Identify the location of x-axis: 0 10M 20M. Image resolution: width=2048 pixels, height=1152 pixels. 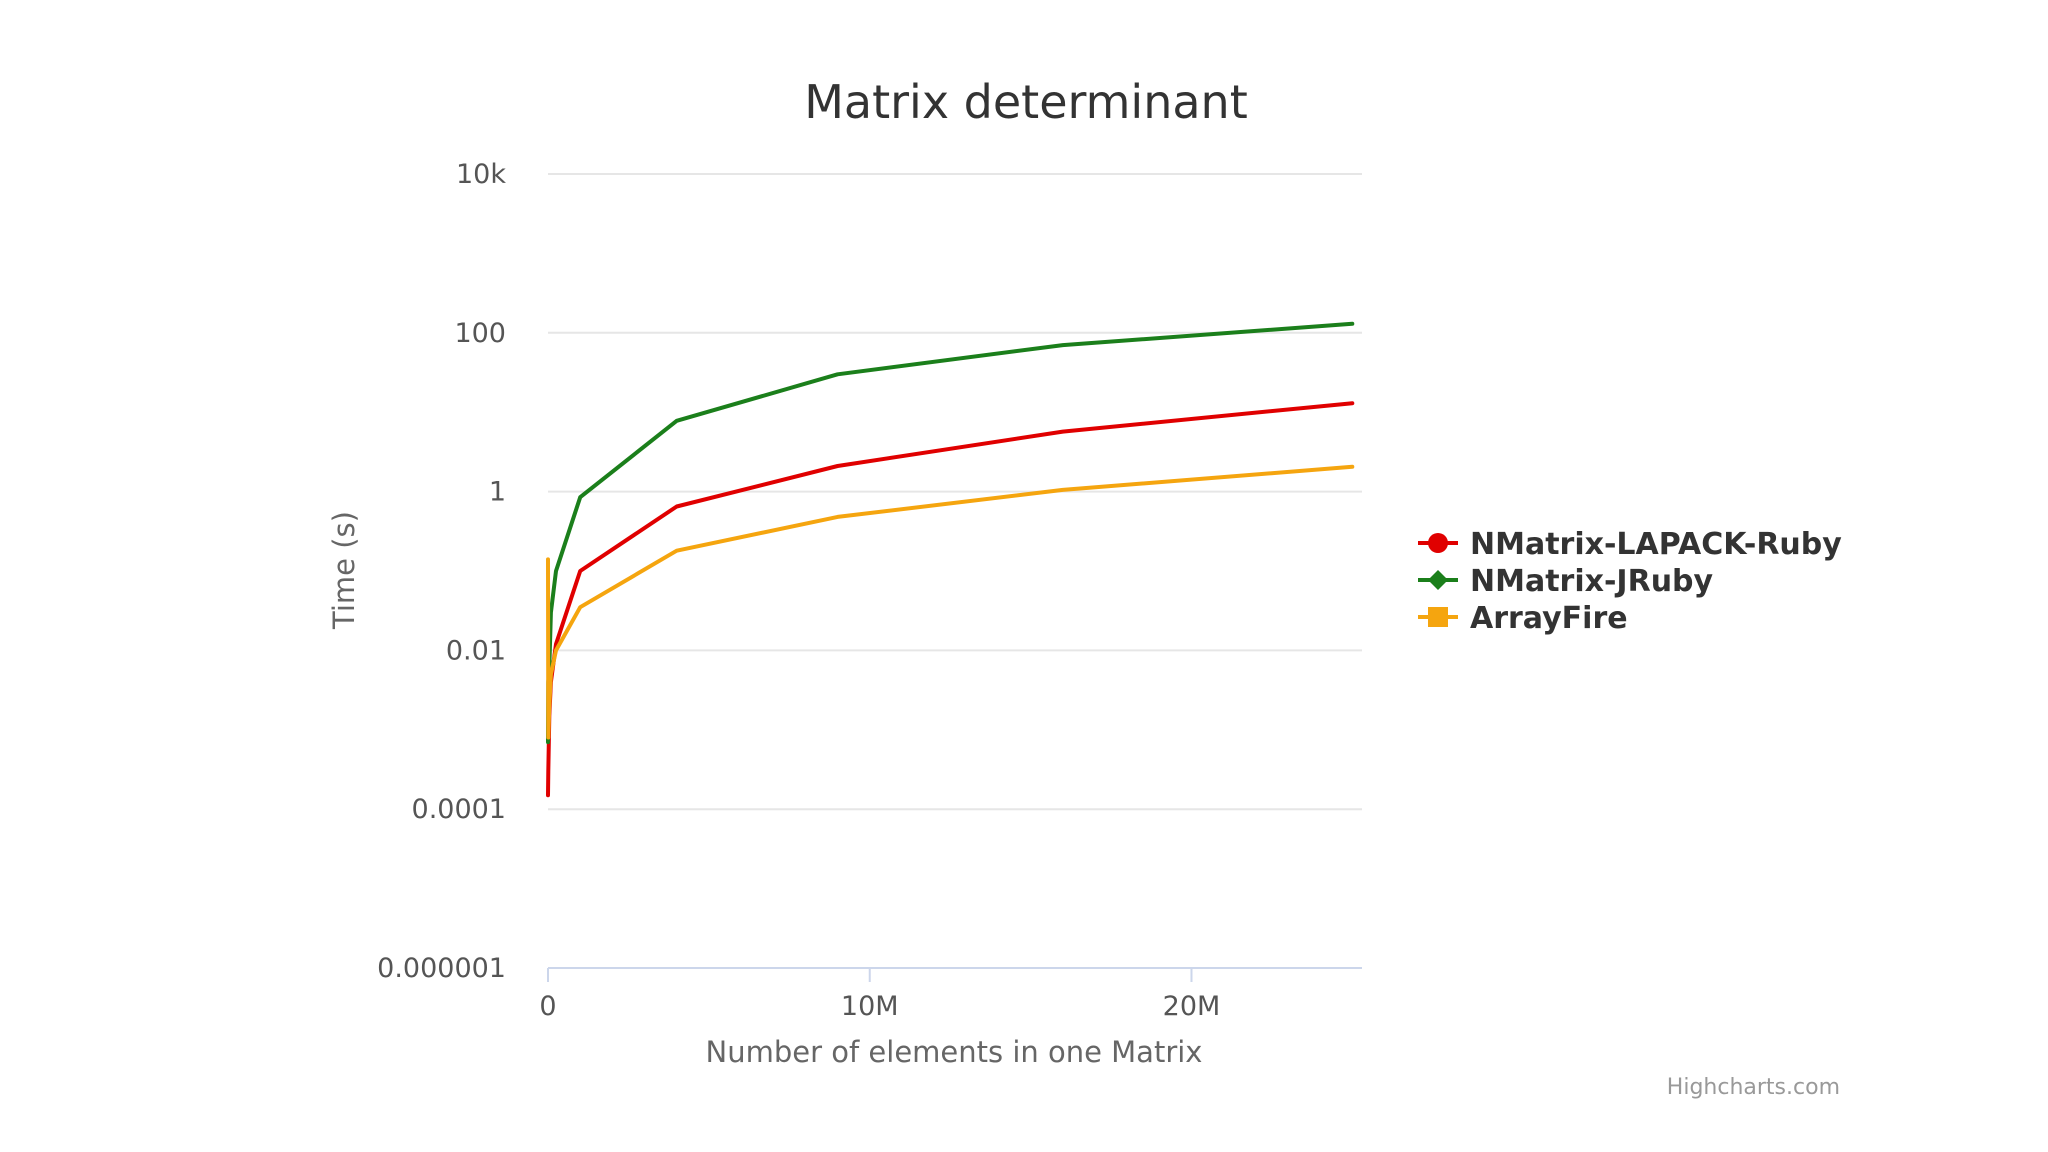
(879, 995).